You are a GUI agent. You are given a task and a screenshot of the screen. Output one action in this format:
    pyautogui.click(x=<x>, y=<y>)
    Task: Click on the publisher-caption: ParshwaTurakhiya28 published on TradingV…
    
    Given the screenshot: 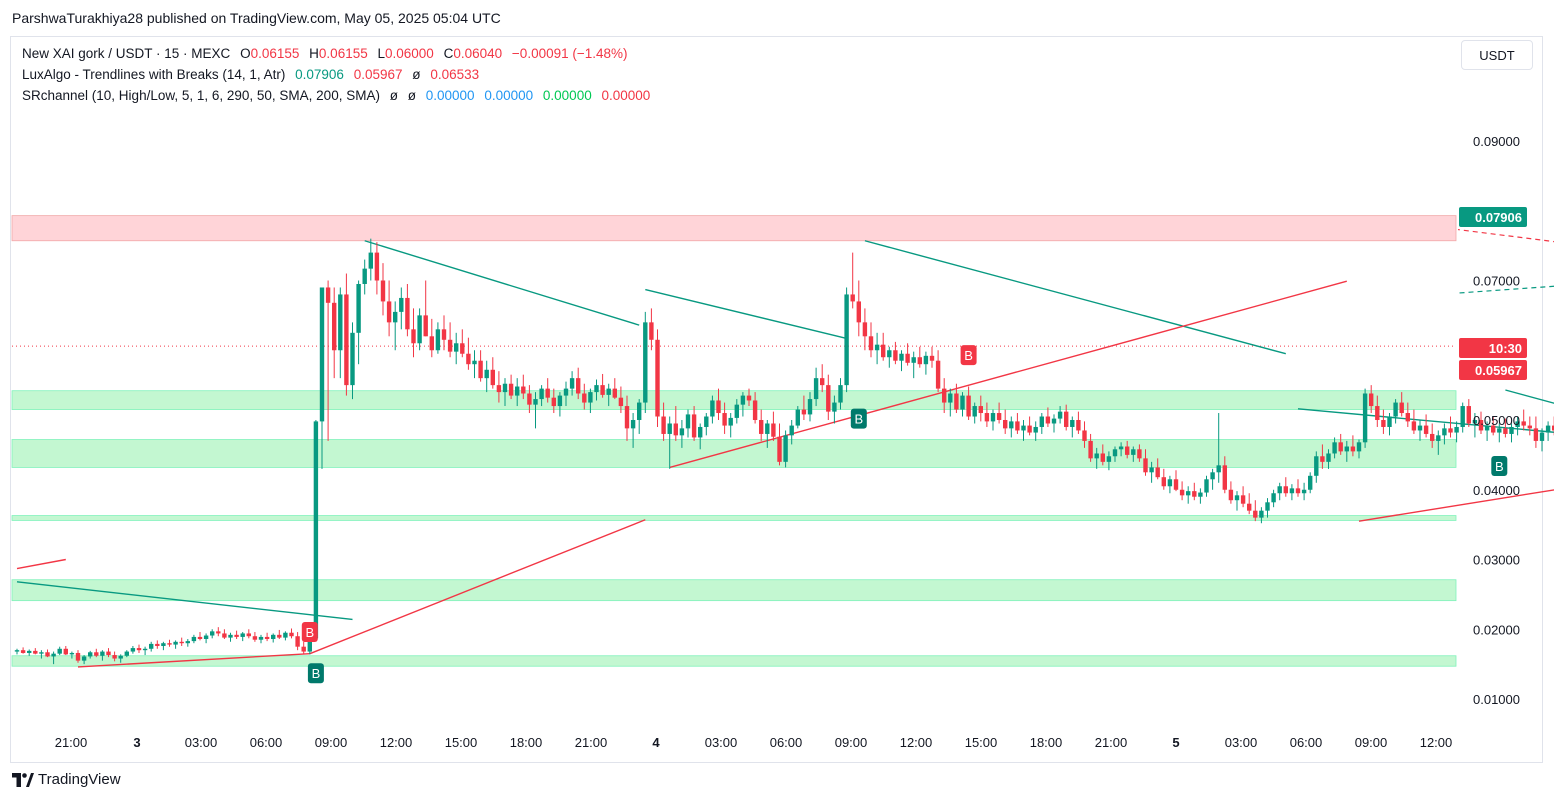 What is the action you would take?
    pyautogui.click(x=256, y=18)
    